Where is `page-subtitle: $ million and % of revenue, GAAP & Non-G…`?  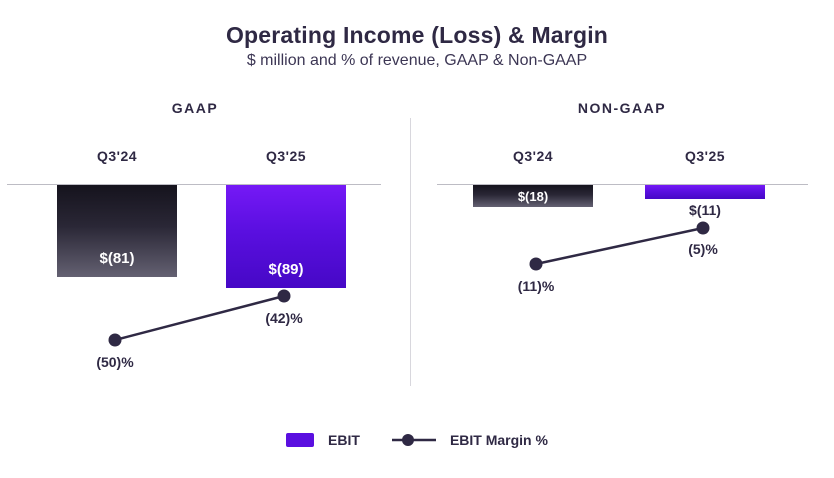
page-subtitle: $ million and % of revenue, GAAP & Non-G… is located at coordinates (417, 60).